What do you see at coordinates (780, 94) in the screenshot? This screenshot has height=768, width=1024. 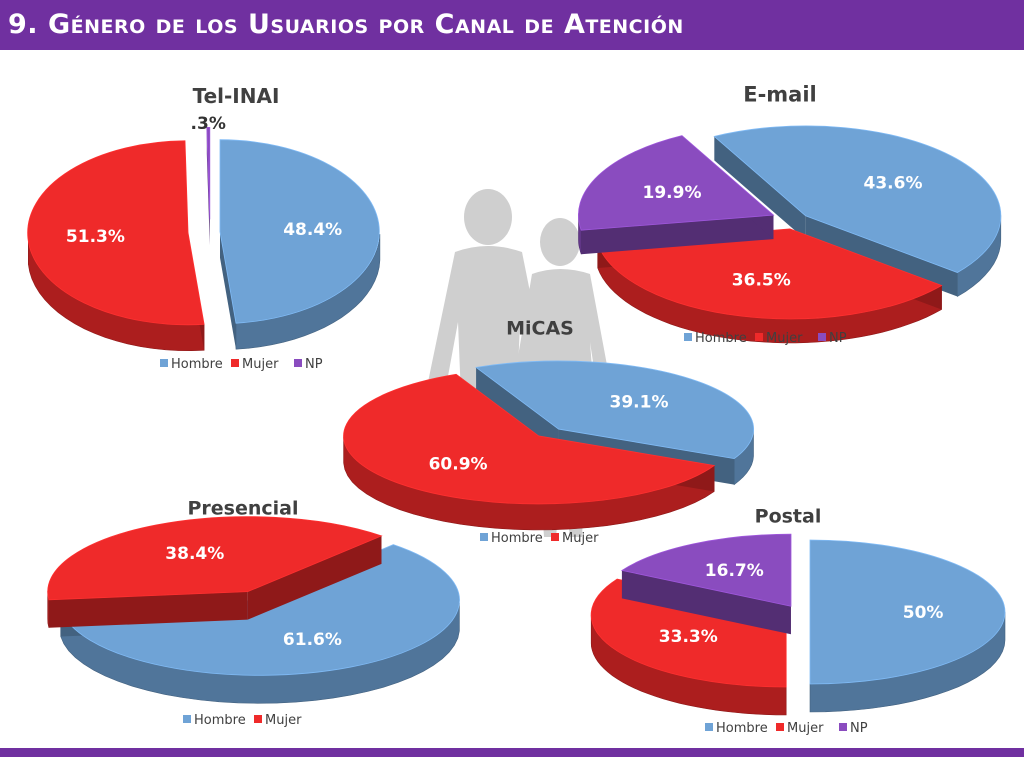 I see `chart-title: E-mail` at bounding box center [780, 94].